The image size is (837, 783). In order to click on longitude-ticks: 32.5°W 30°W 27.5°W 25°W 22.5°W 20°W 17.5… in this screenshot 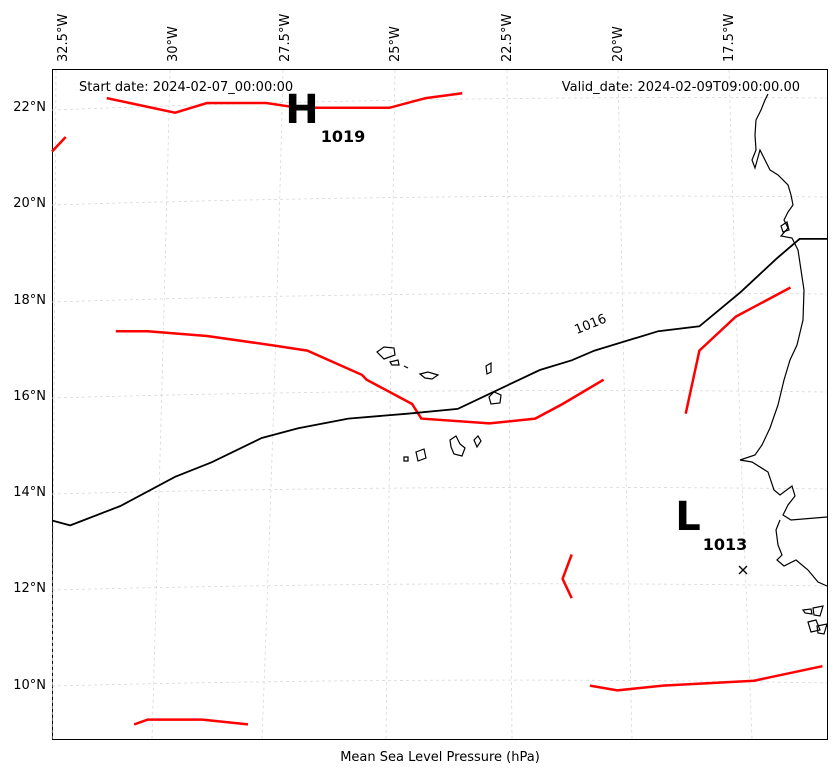, I will do `click(396, 38)`.